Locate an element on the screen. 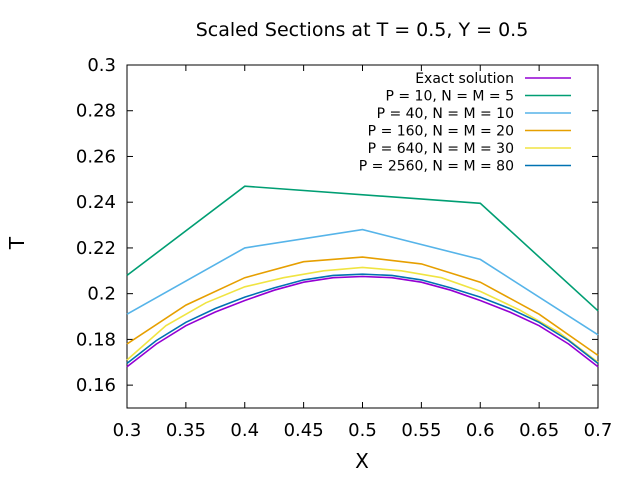 This screenshot has height=480, width=640. y-axis-title: T is located at coordinates (17, 243).